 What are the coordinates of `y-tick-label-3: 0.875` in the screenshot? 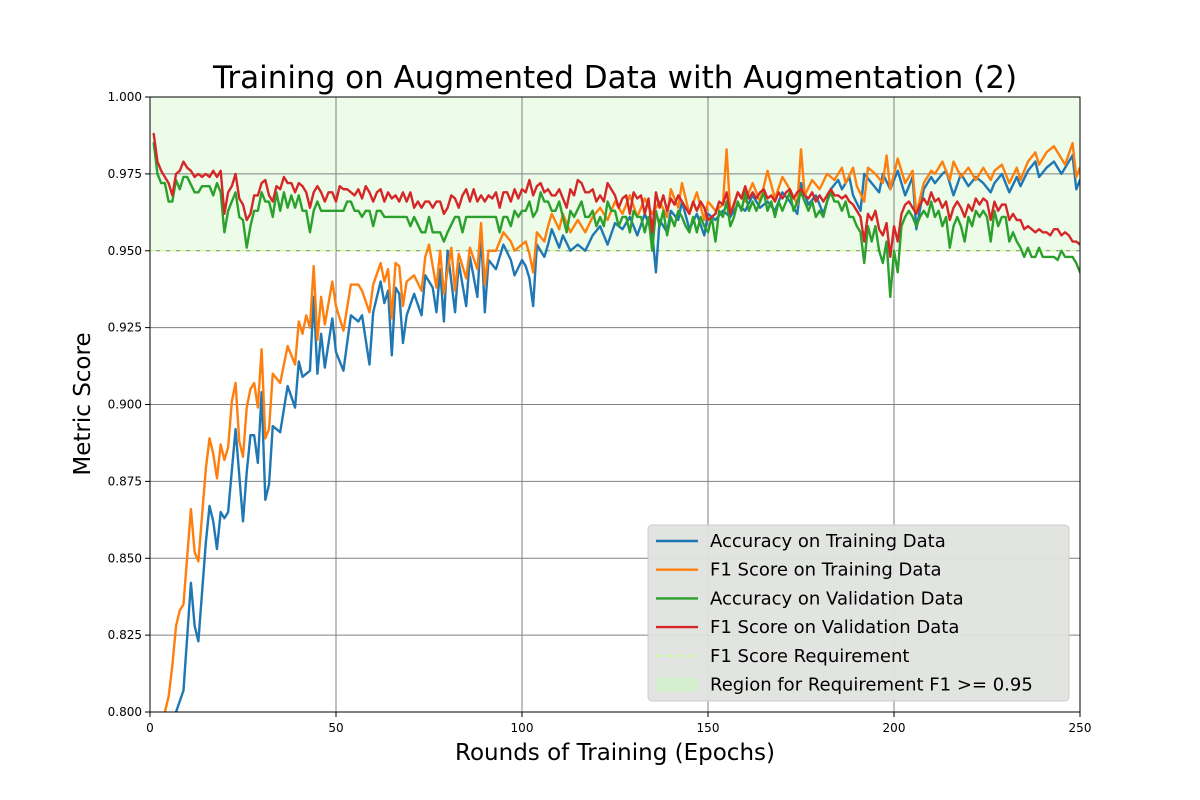 It's located at (125, 481).